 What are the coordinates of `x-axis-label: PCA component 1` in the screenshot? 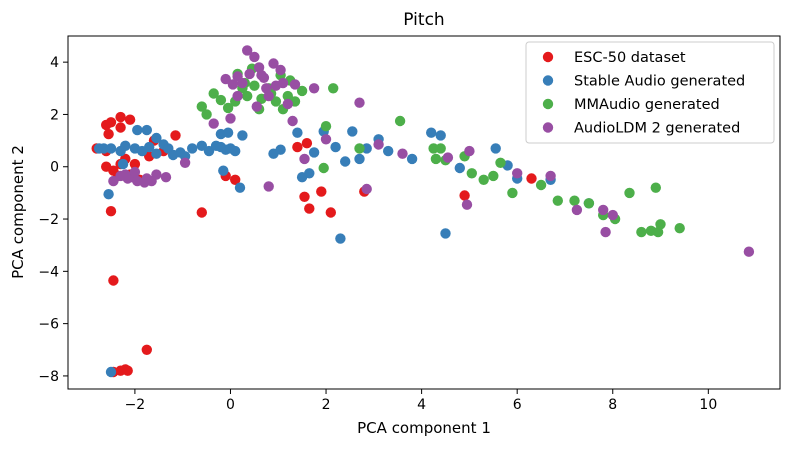 It's located at (424, 428).